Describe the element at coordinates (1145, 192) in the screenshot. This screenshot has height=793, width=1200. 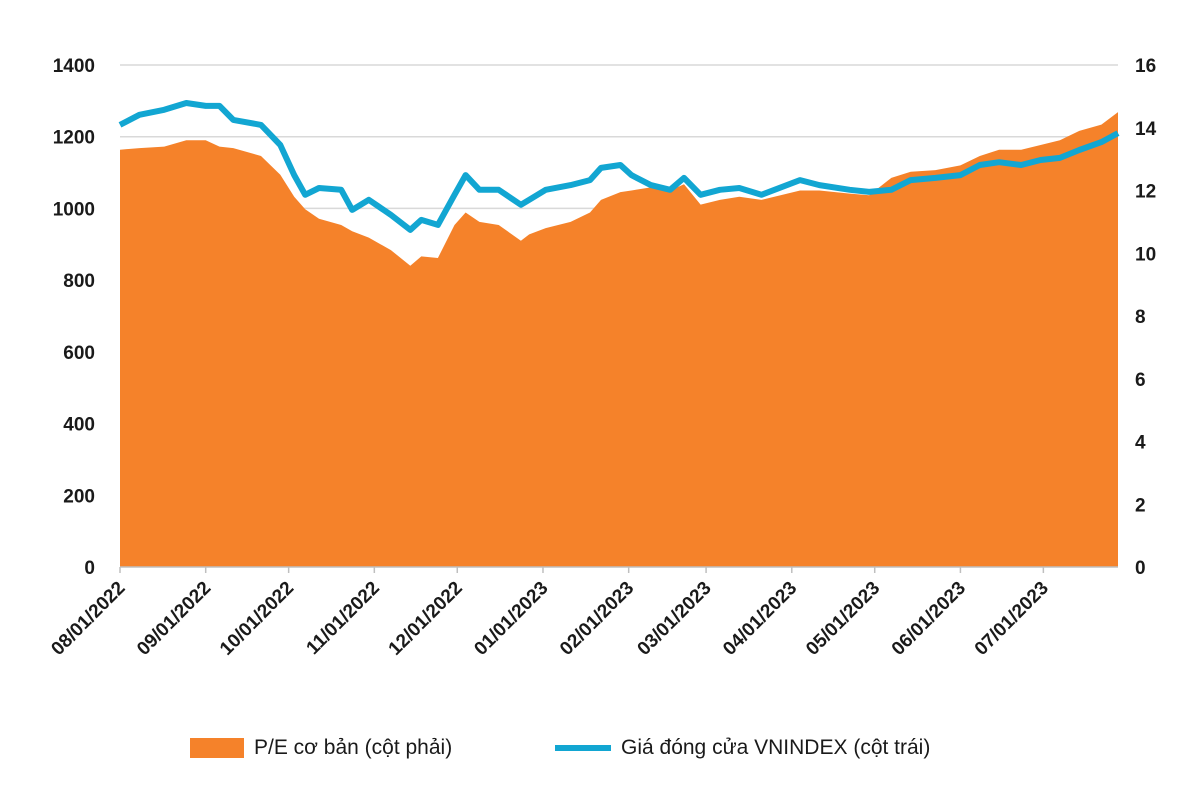
I see `right-y-tick-label: 12` at that location.